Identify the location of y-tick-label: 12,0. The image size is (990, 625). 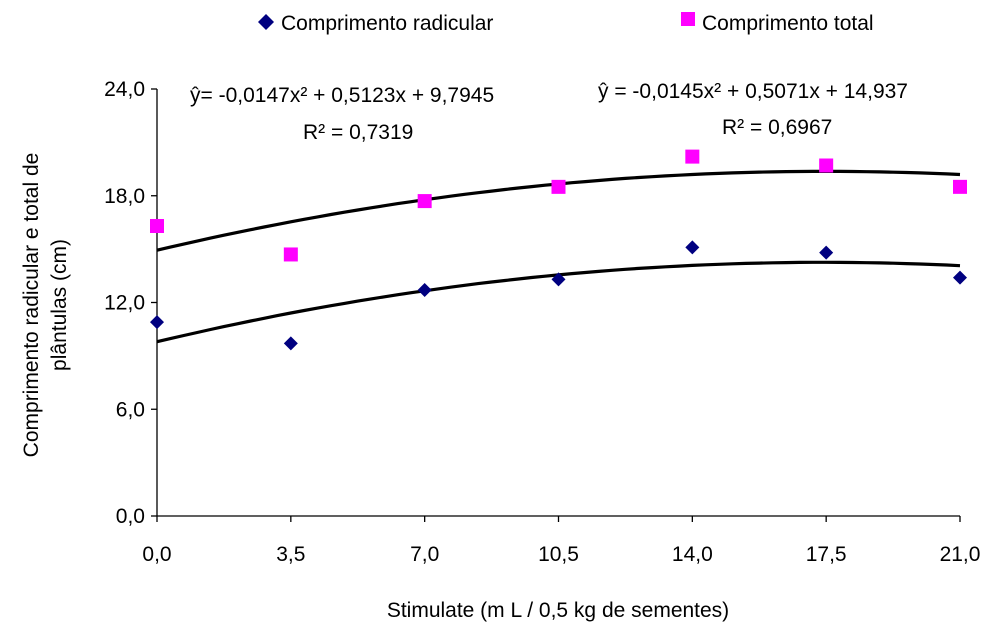
(124, 303).